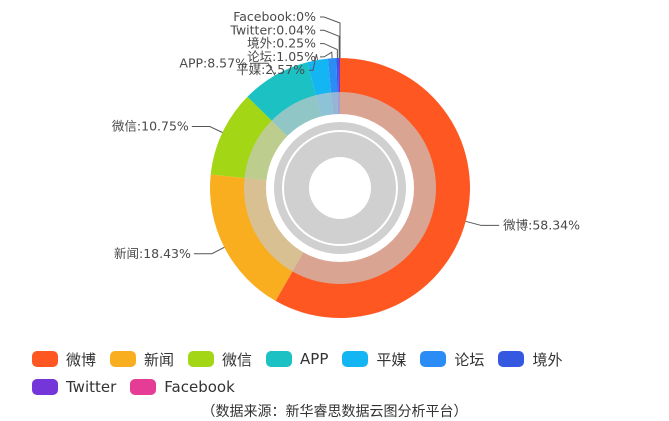  What do you see at coordinates (150, 126) in the screenshot?
I see `slice-label-微信: 微信:10.75%` at bounding box center [150, 126].